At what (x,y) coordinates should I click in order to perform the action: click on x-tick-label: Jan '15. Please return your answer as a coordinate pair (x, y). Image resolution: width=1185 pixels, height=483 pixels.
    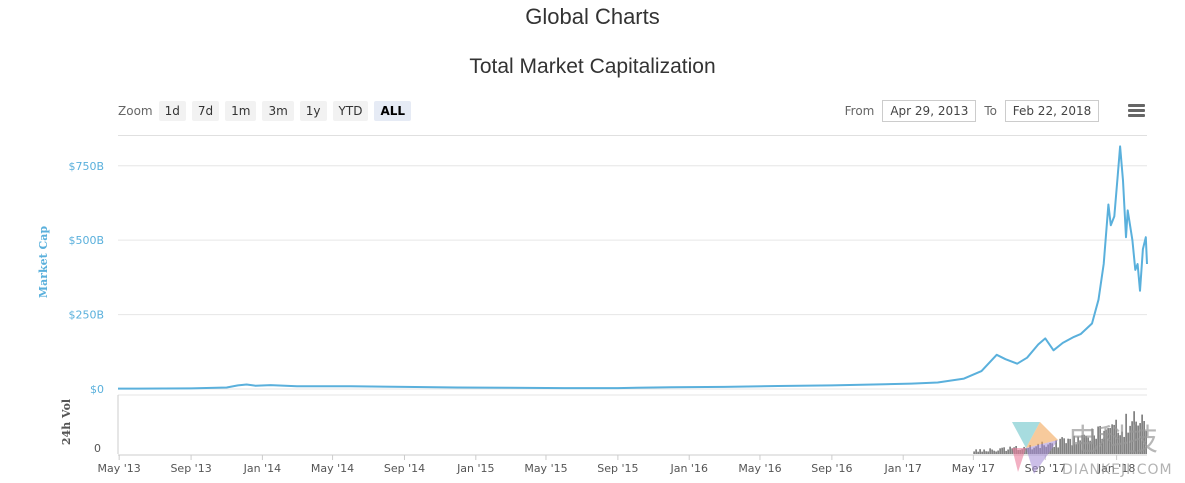
    Looking at the image, I should click on (475, 468).